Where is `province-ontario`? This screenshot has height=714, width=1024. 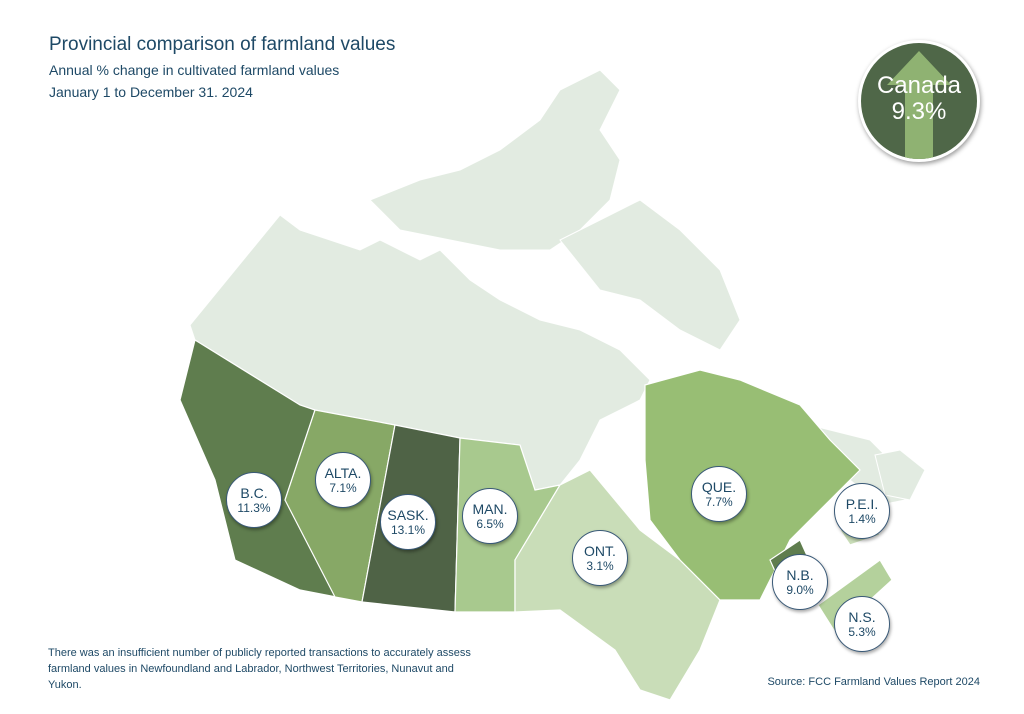 province-ontario is located at coordinates (617, 585).